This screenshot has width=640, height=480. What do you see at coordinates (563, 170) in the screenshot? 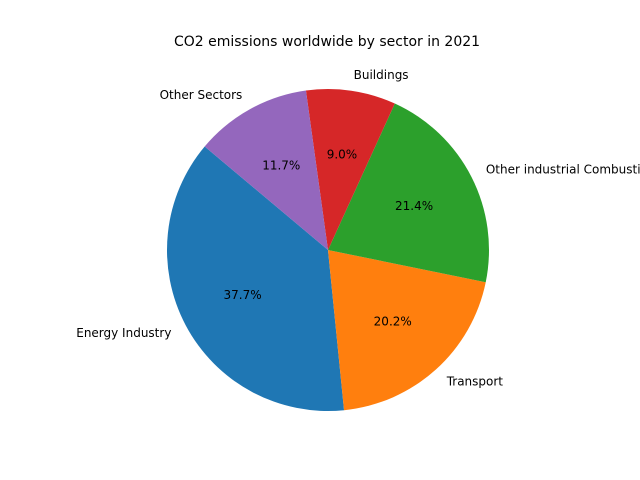
I see `slice-label-2: Other industrial Combustion` at bounding box center [563, 170].